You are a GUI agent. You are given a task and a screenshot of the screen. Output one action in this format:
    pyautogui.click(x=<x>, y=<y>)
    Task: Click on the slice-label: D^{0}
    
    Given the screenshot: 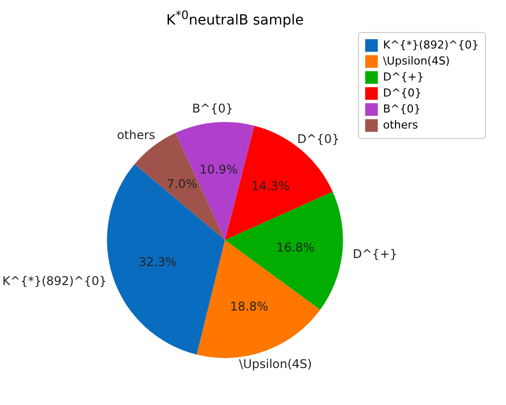 What is the action you would take?
    pyautogui.click(x=318, y=139)
    